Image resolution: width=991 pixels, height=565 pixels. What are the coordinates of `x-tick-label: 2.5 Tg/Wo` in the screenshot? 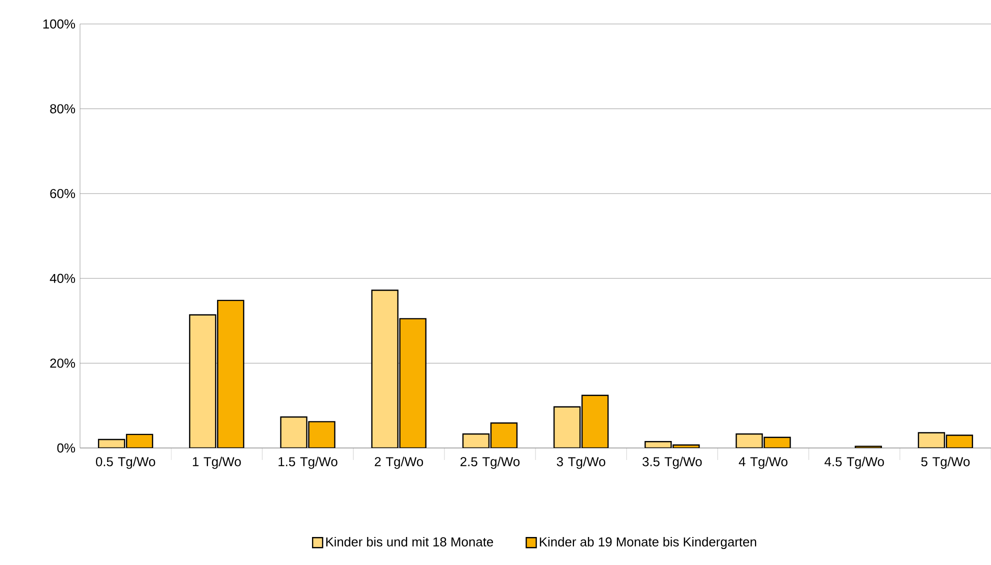 It's located at (490, 462).